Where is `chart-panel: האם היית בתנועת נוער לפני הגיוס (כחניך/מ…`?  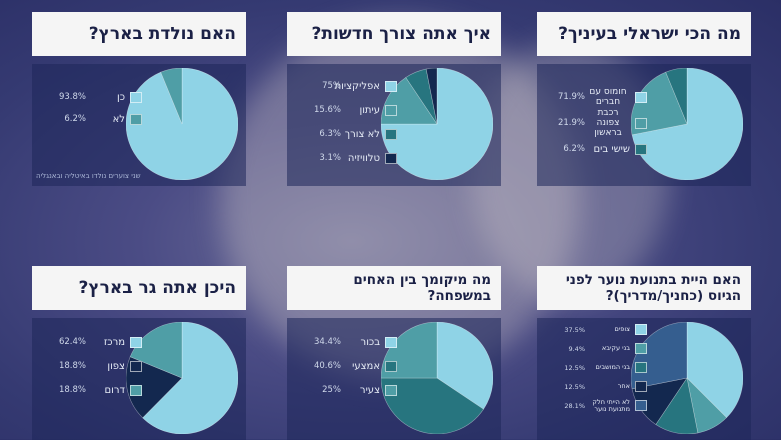
chart-panel: האם היית בתנועת נוער לפני הגיוס (כחניך/מ… is located at coordinates (644, 353).